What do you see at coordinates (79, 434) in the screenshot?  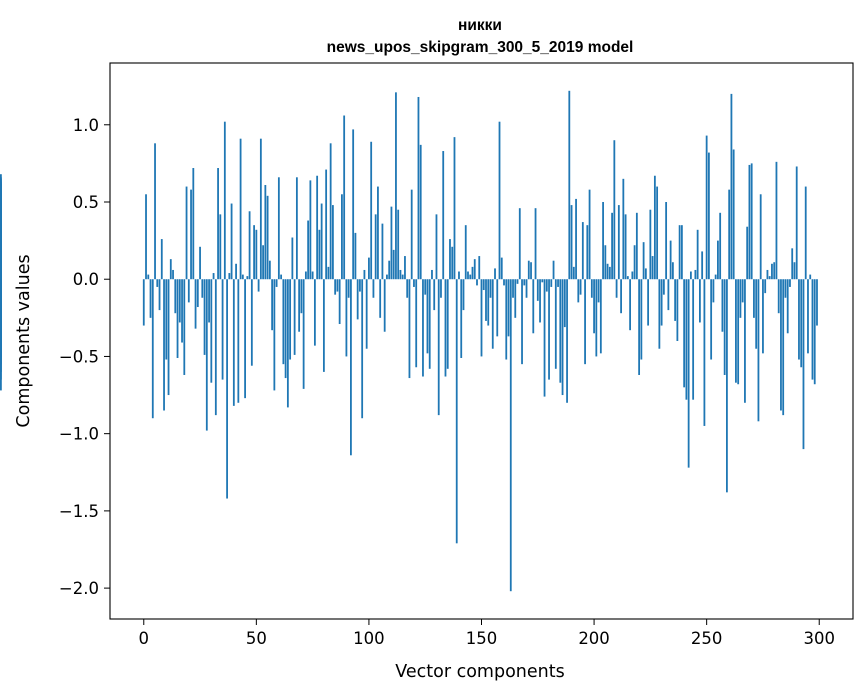 I see `y-tick-label: −1.0` at bounding box center [79, 434].